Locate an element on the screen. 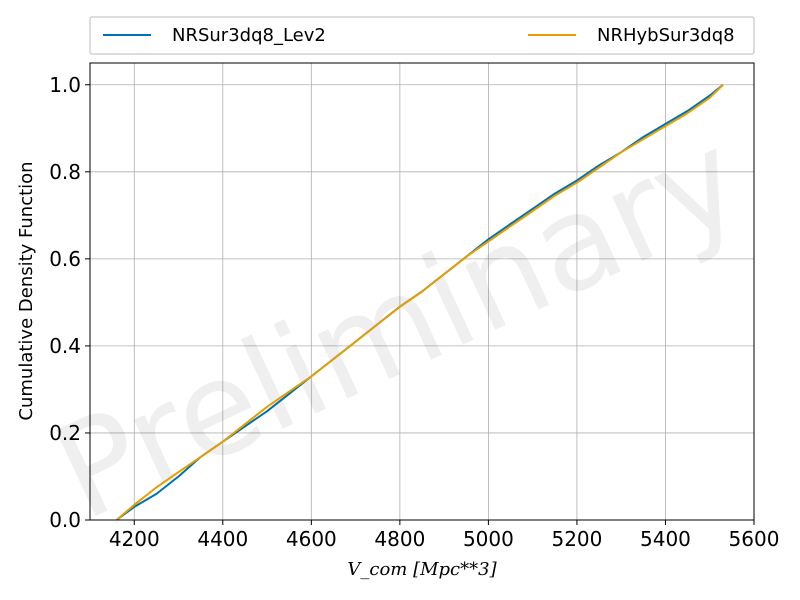  x-axis-label: V_com [Mpc**3] is located at coordinates (422, 569).